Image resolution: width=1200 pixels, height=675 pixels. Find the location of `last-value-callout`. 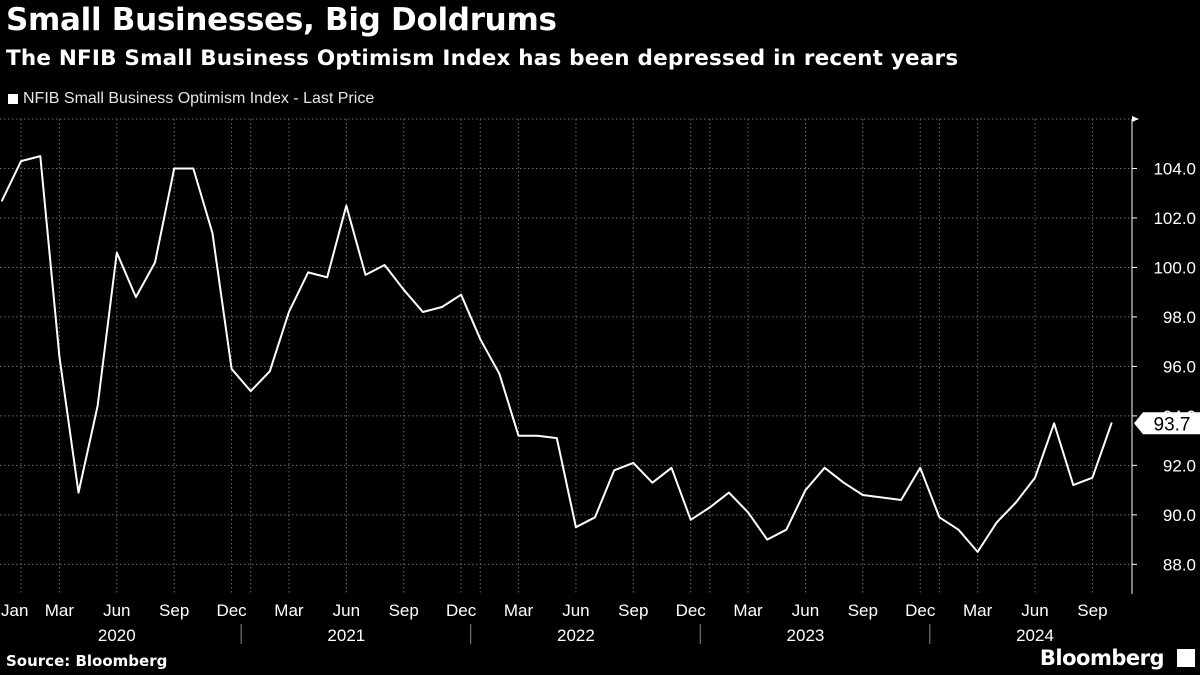

last-value-callout is located at coordinates (1167, 423).